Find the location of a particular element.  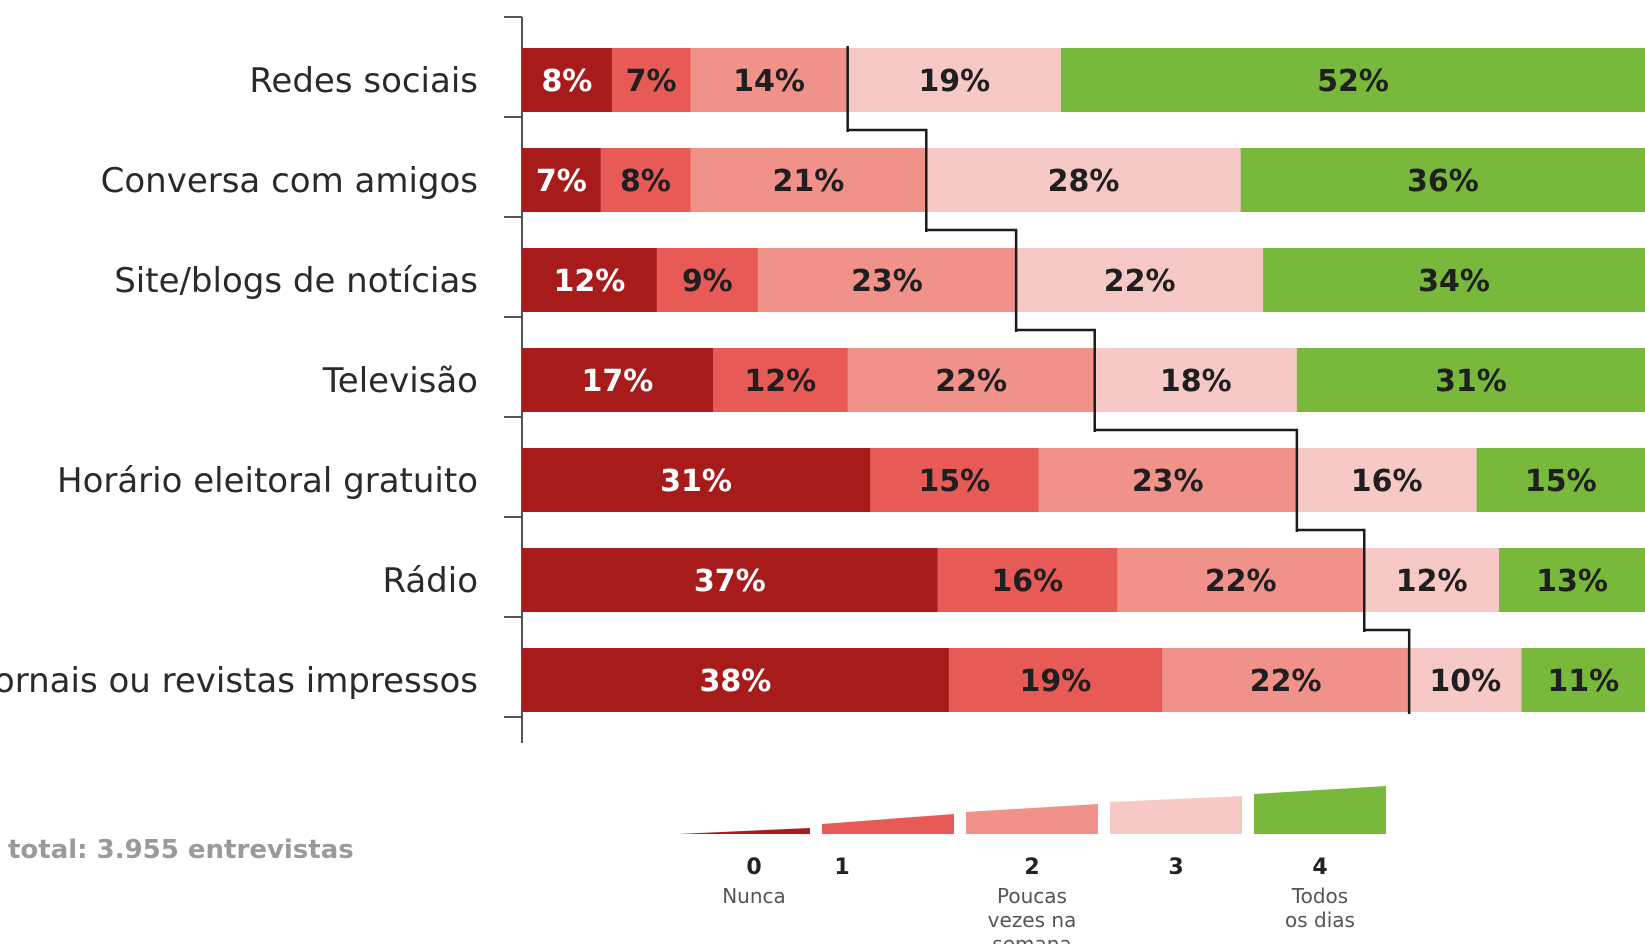

data-label: 10% is located at coordinates (1465, 681).